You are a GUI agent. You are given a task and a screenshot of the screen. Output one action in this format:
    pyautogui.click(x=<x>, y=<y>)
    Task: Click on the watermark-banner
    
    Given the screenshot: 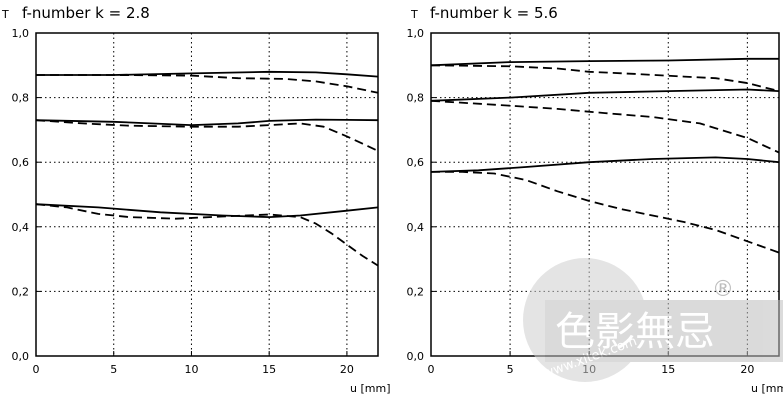 What is the action you would take?
    pyautogui.click(x=664, y=331)
    